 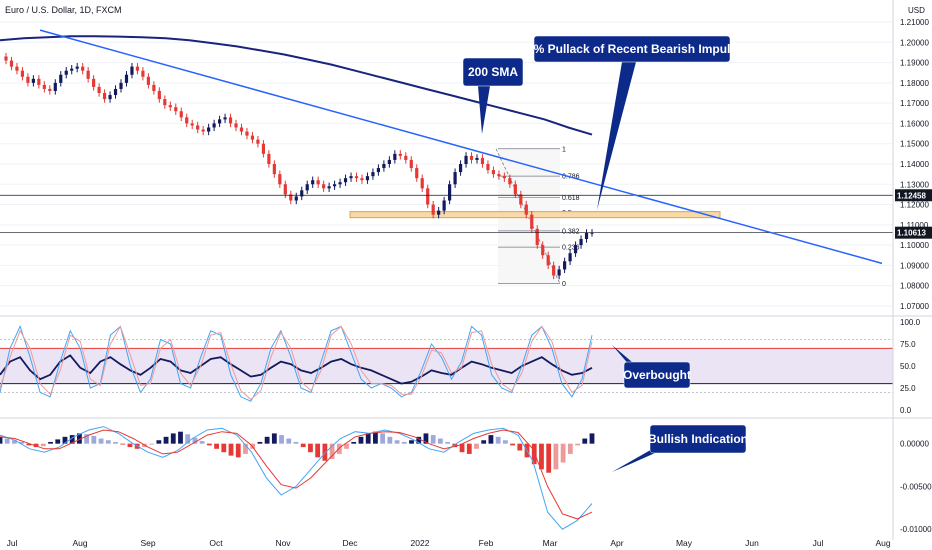 I want to click on macd-signal-line, so click(x=296, y=474).